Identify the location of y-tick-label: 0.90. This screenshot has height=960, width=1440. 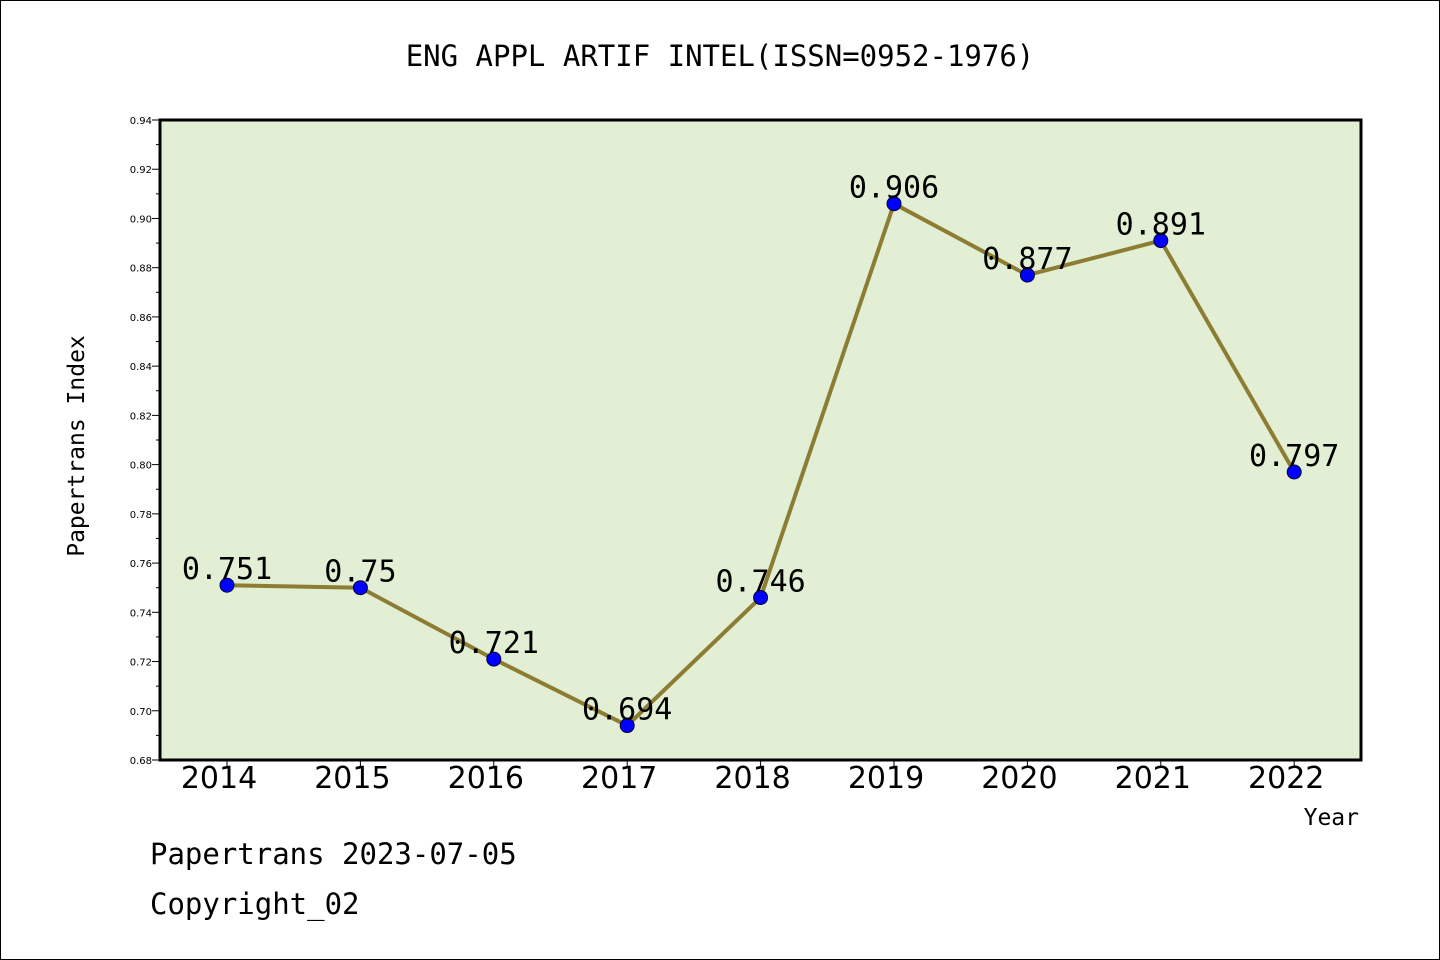
(141, 219).